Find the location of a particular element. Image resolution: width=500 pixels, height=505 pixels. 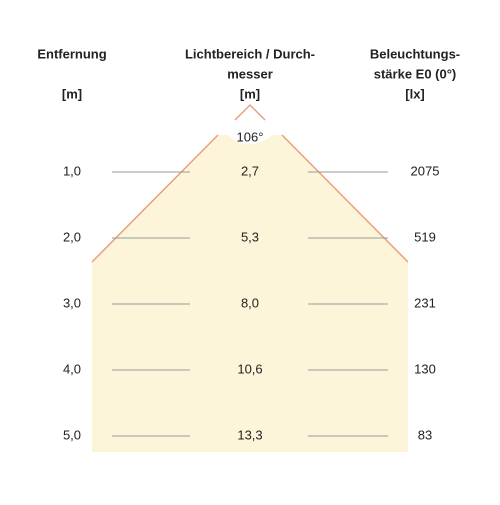

angle-cutout is located at coordinates (250, 112).